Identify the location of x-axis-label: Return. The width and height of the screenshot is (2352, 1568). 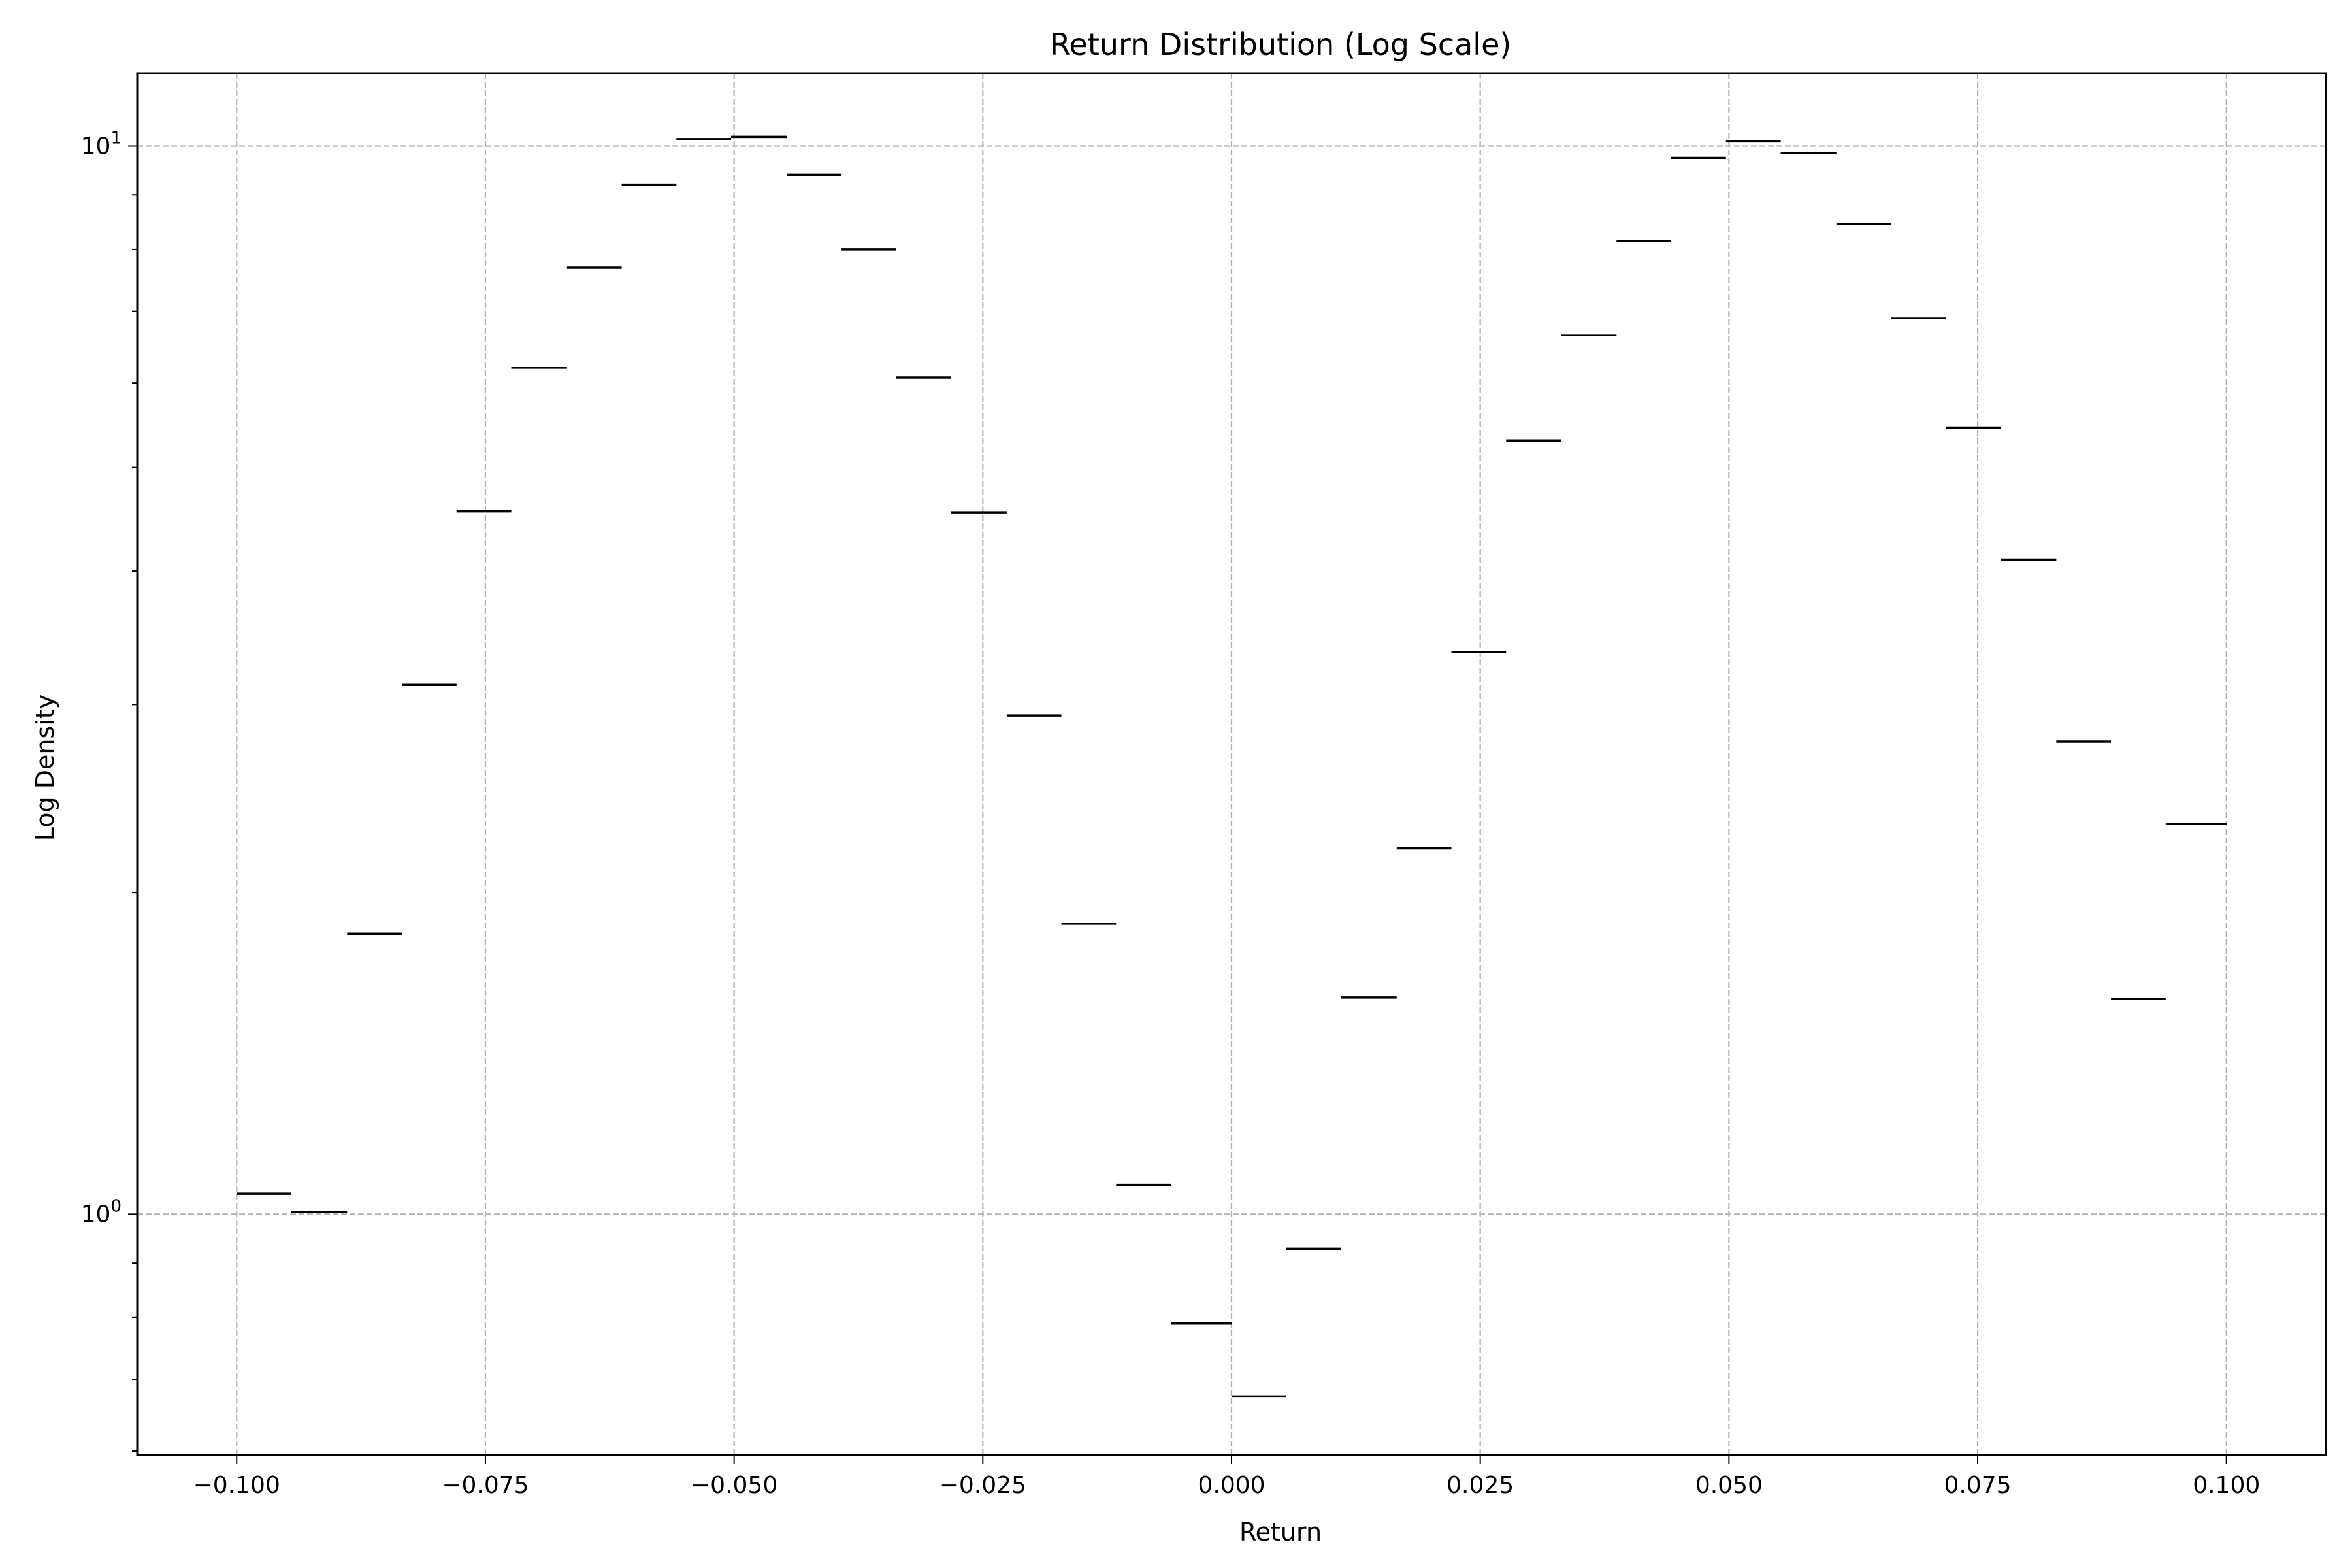
(1280, 1532).